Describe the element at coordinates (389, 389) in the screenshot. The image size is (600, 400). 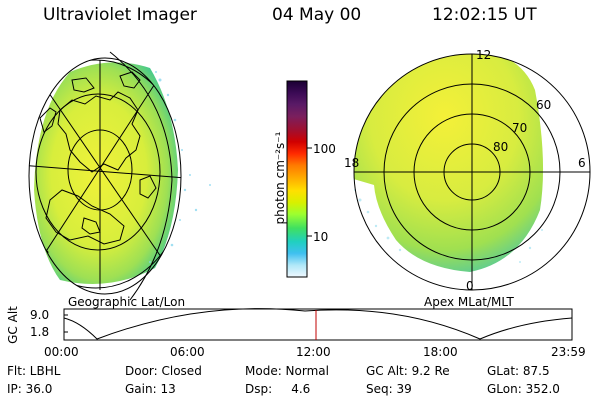
I see `footer-seq: Seq: 39` at that location.